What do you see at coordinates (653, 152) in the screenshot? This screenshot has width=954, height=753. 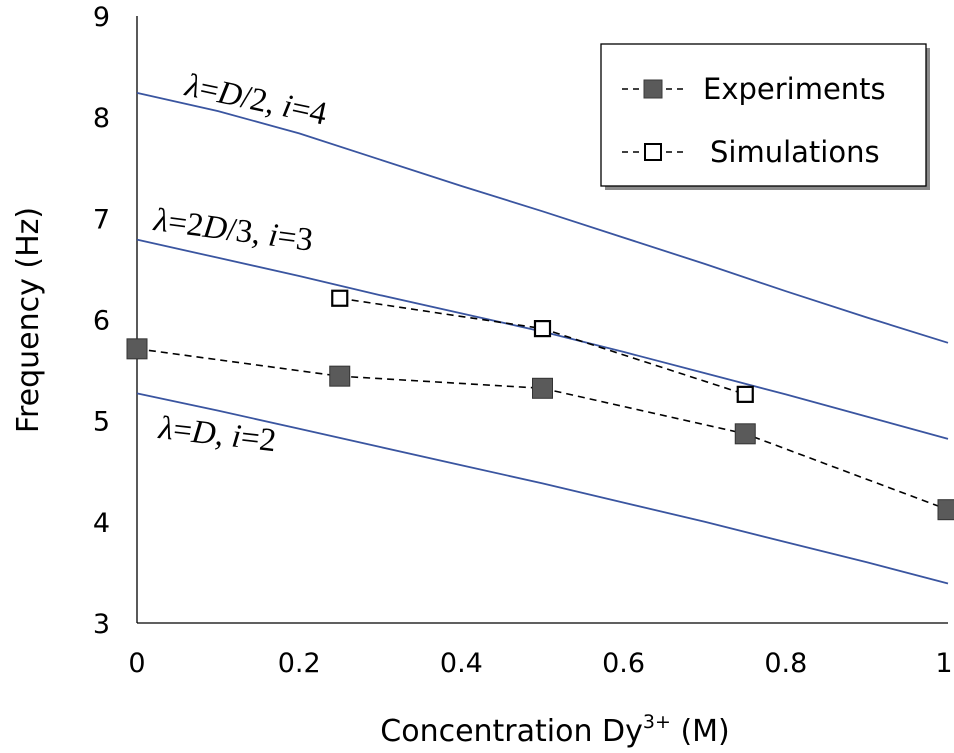 I see `legend-simulations-marker` at bounding box center [653, 152].